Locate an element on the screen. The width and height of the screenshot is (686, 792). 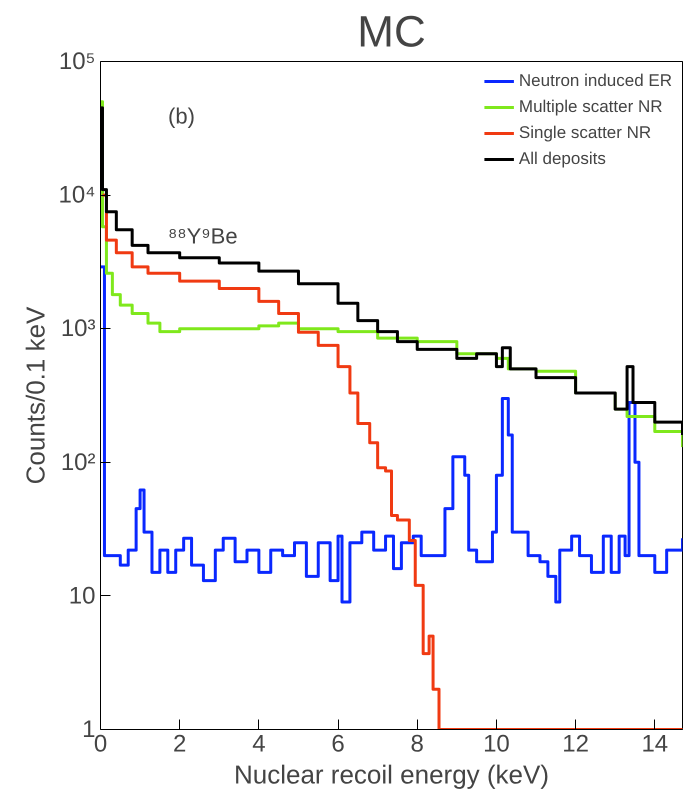
annotation: ⁸⁸Y⁹Be is located at coordinates (203, 236).